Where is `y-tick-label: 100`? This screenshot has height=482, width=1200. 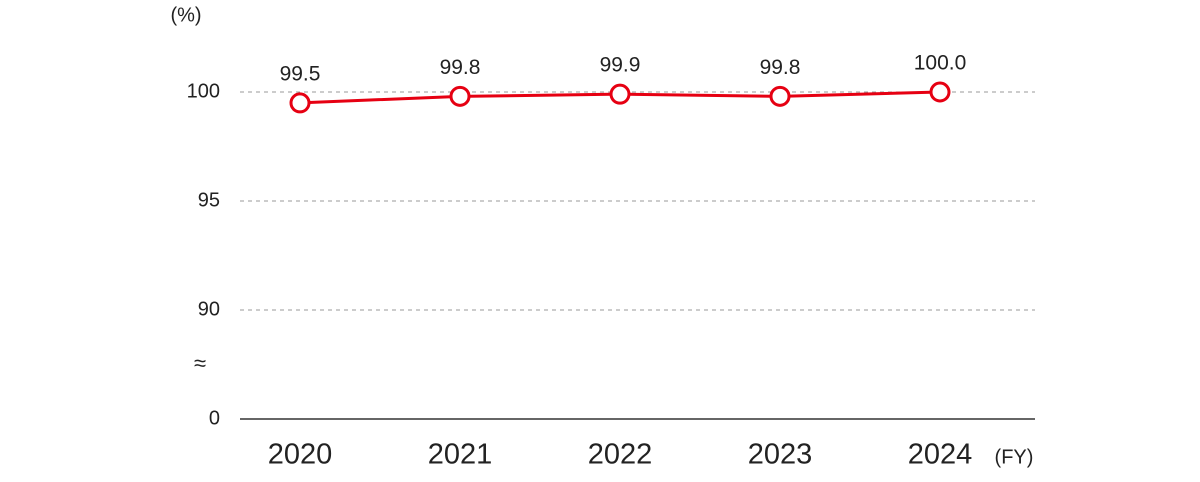
y-tick-label: 100 is located at coordinates (203, 91).